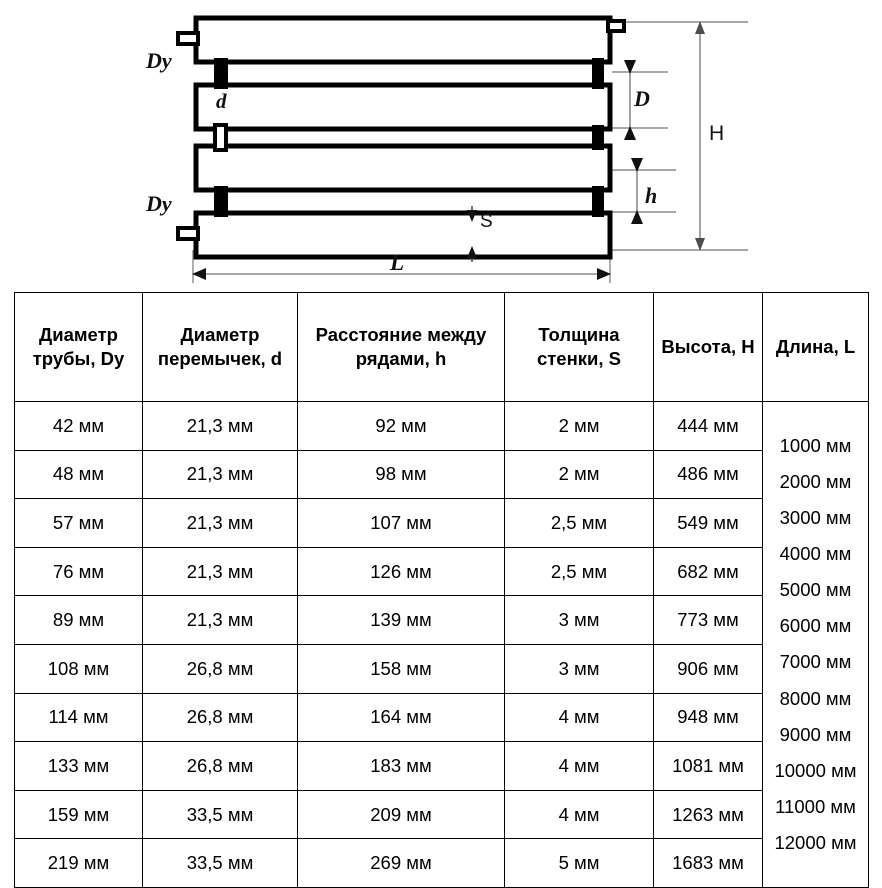 This screenshot has height=888, width=882. Describe the element at coordinates (815, 590) in the screenshot. I see `length-option: 5000 мм` at that location.